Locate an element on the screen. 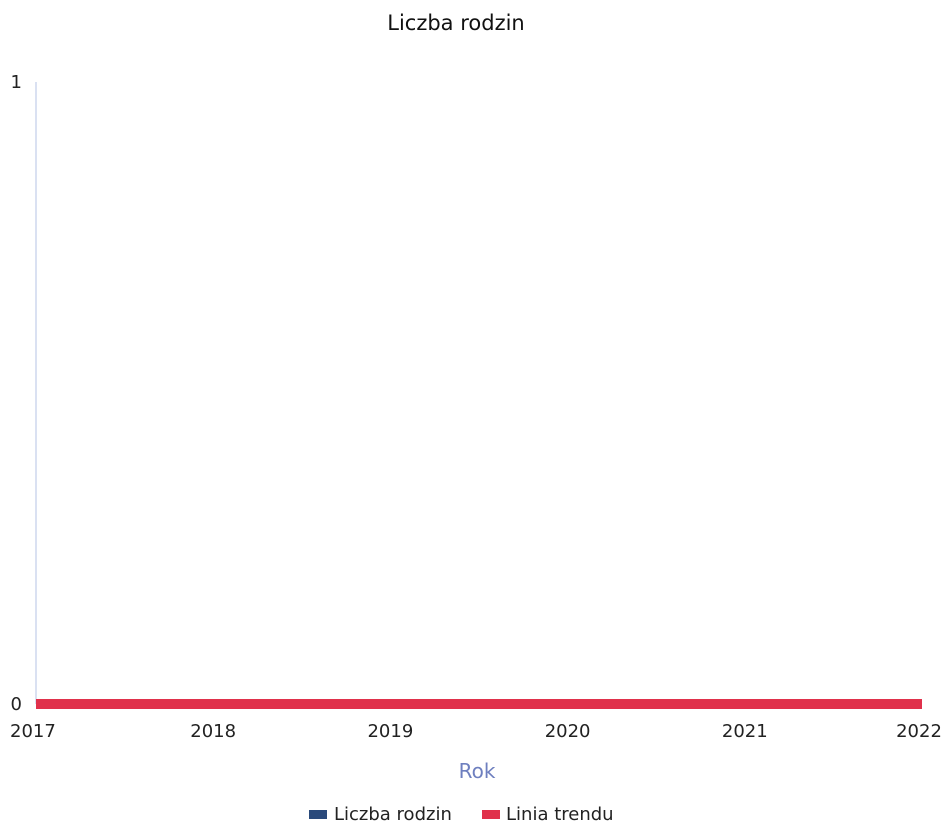 This screenshot has width=947, height=829. chart-title: Liczba rodzin is located at coordinates (456, 23).